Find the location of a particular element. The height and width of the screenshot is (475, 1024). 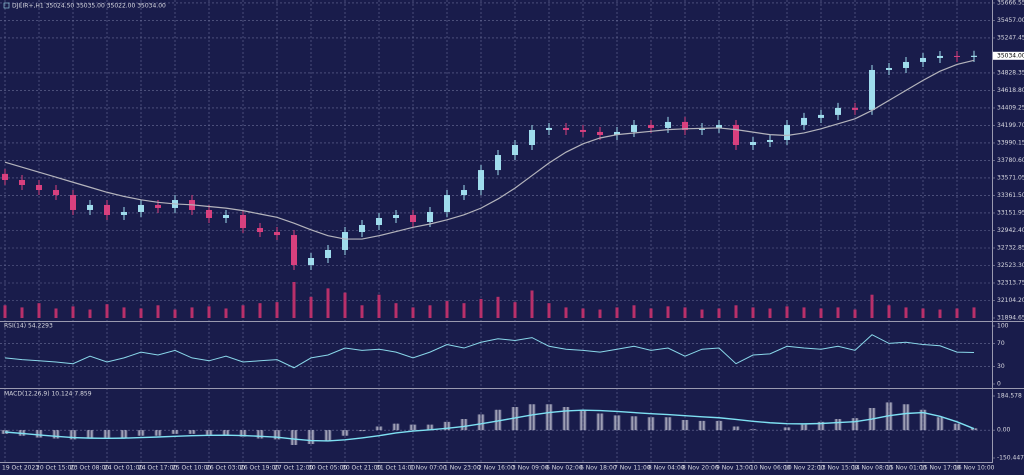

x-tick-label: 30 Oct 21:00 is located at coordinates (361, 468).